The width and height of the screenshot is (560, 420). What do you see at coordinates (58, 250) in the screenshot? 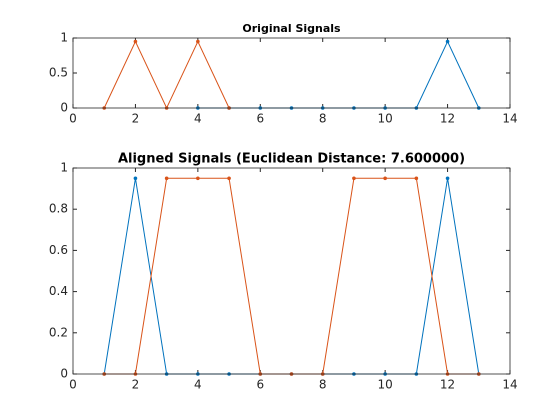
I see `y-tick-label: 0.6` at bounding box center [58, 250].